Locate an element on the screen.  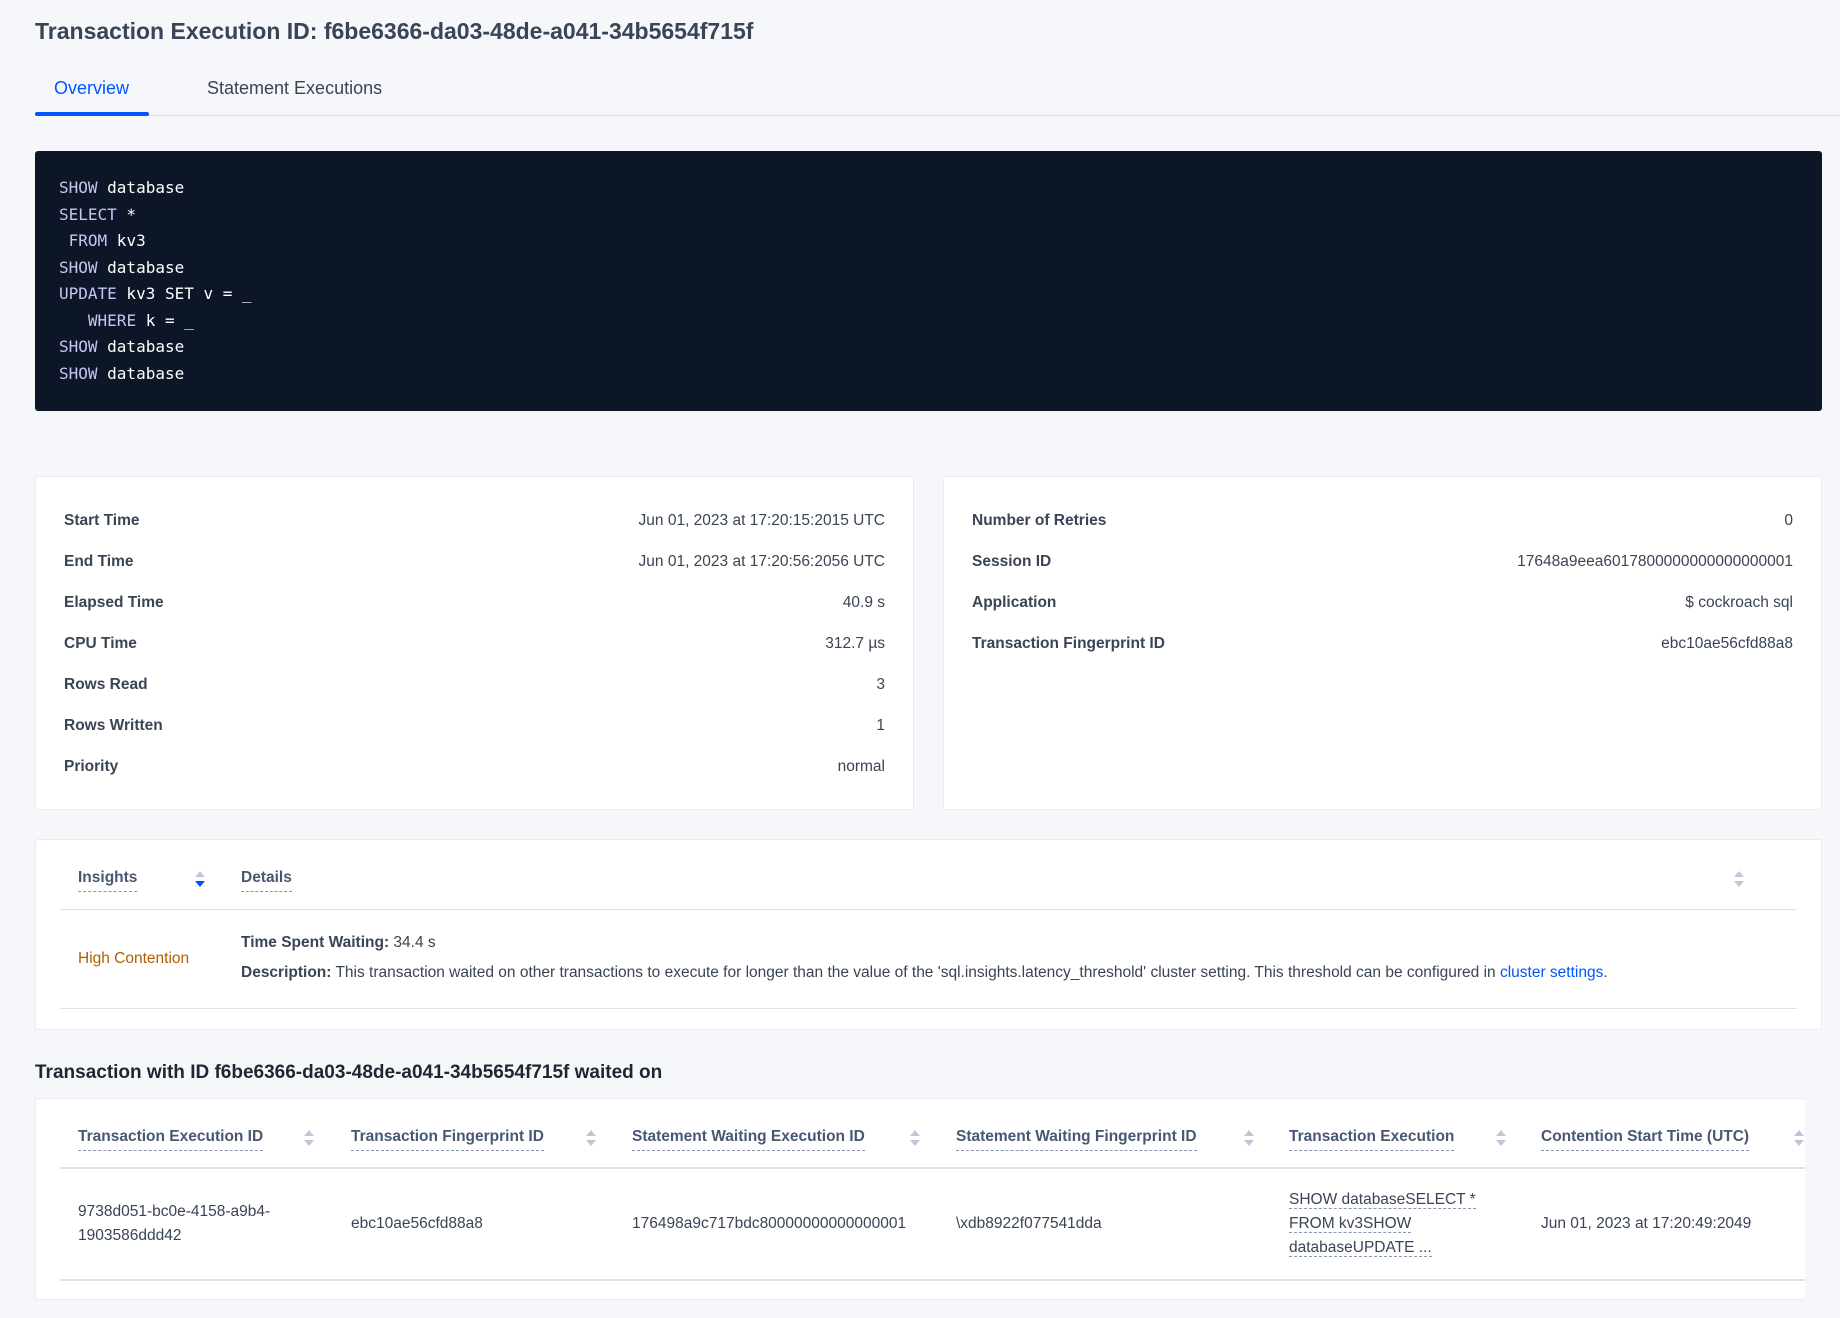
cell-text: 9738d051-bc0e-4158-a9b4- is located at coordinates (174, 1211).